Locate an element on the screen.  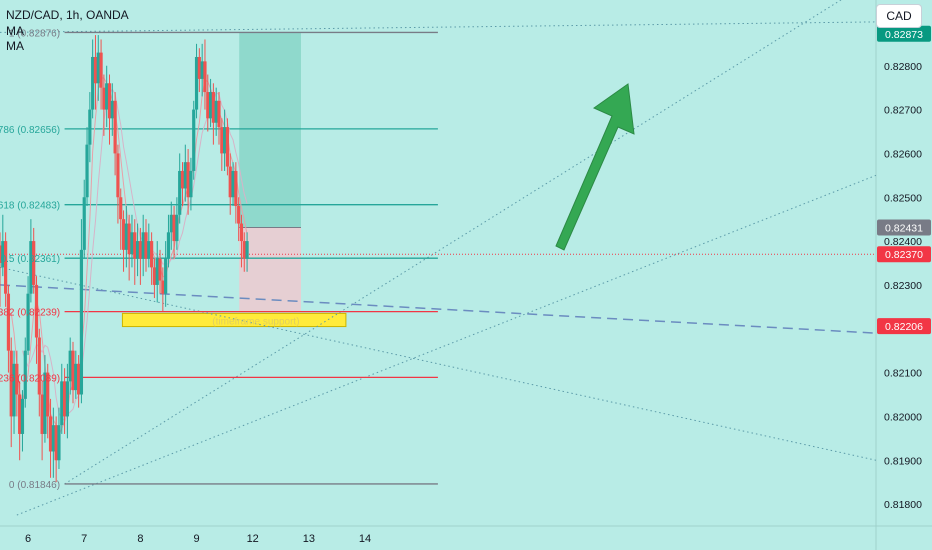
time-axis-tick: 6 is located at coordinates (28, 539).